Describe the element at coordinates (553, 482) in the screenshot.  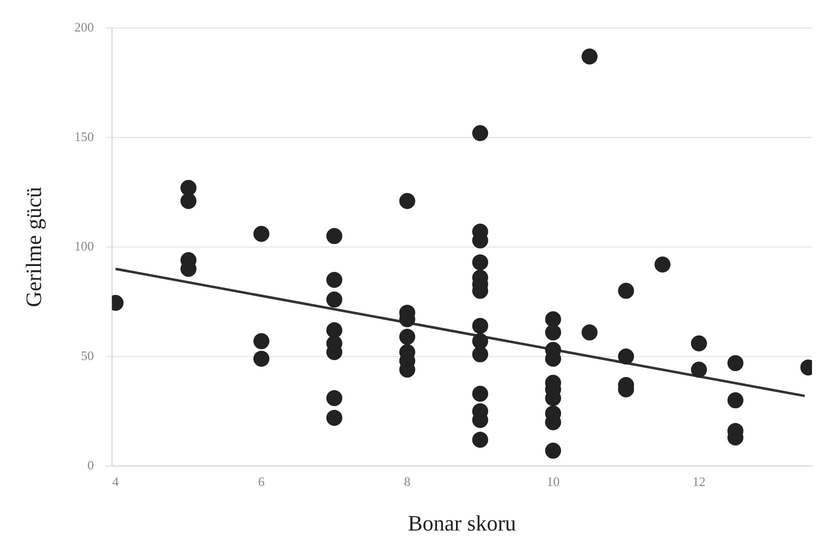
I see `x-tick-label: 10` at that location.